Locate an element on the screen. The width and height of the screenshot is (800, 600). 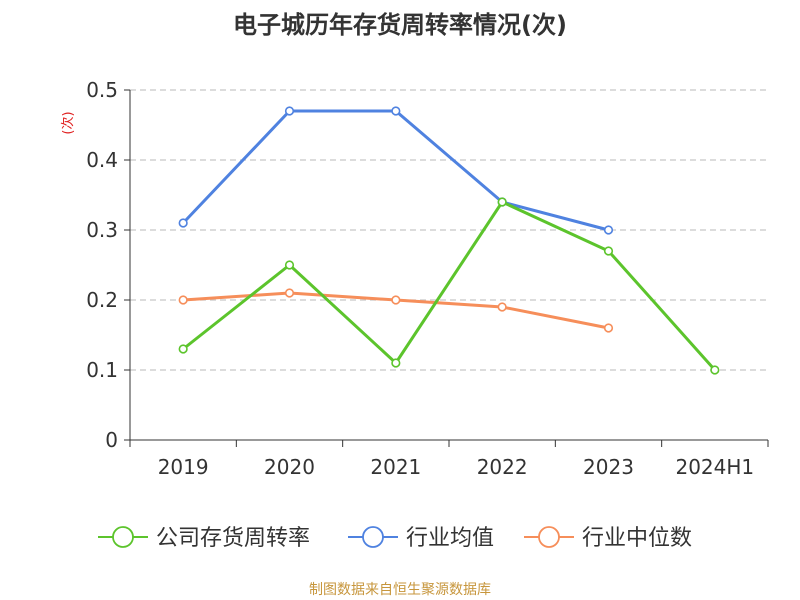
legend-item: 公司存货周转率 is located at coordinates (204, 538).